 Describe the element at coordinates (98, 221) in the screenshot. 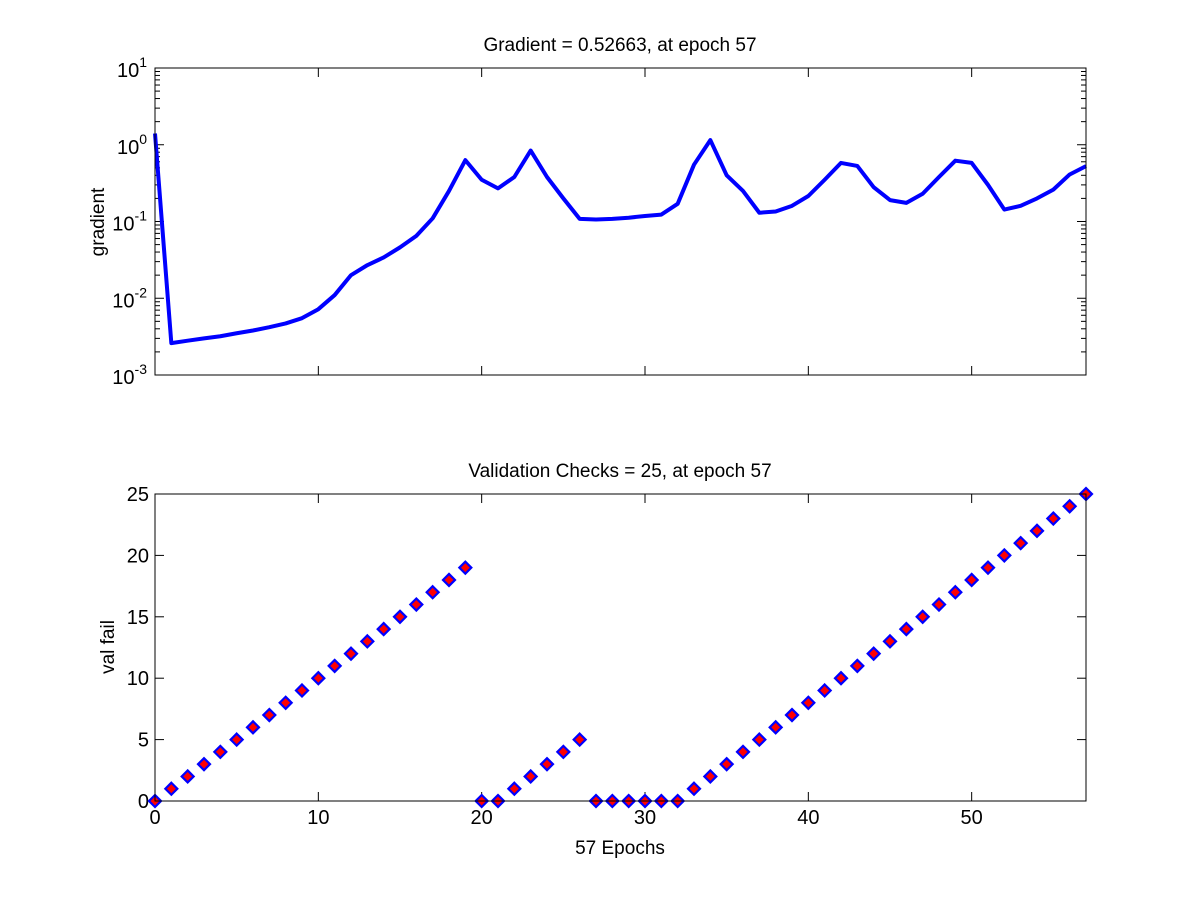

I see `gradient-ylabel: gradient` at that location.